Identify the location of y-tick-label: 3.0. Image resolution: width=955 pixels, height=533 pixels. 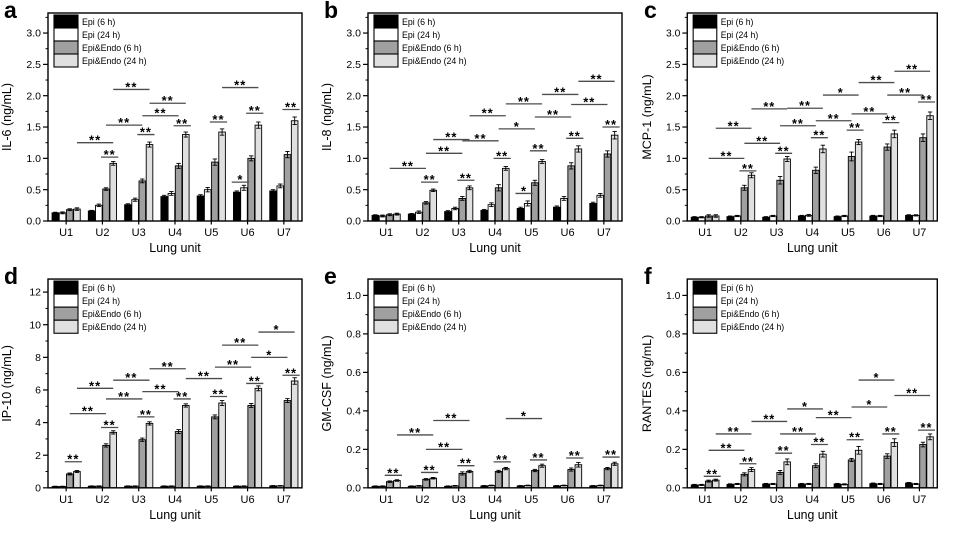
(353, 34).